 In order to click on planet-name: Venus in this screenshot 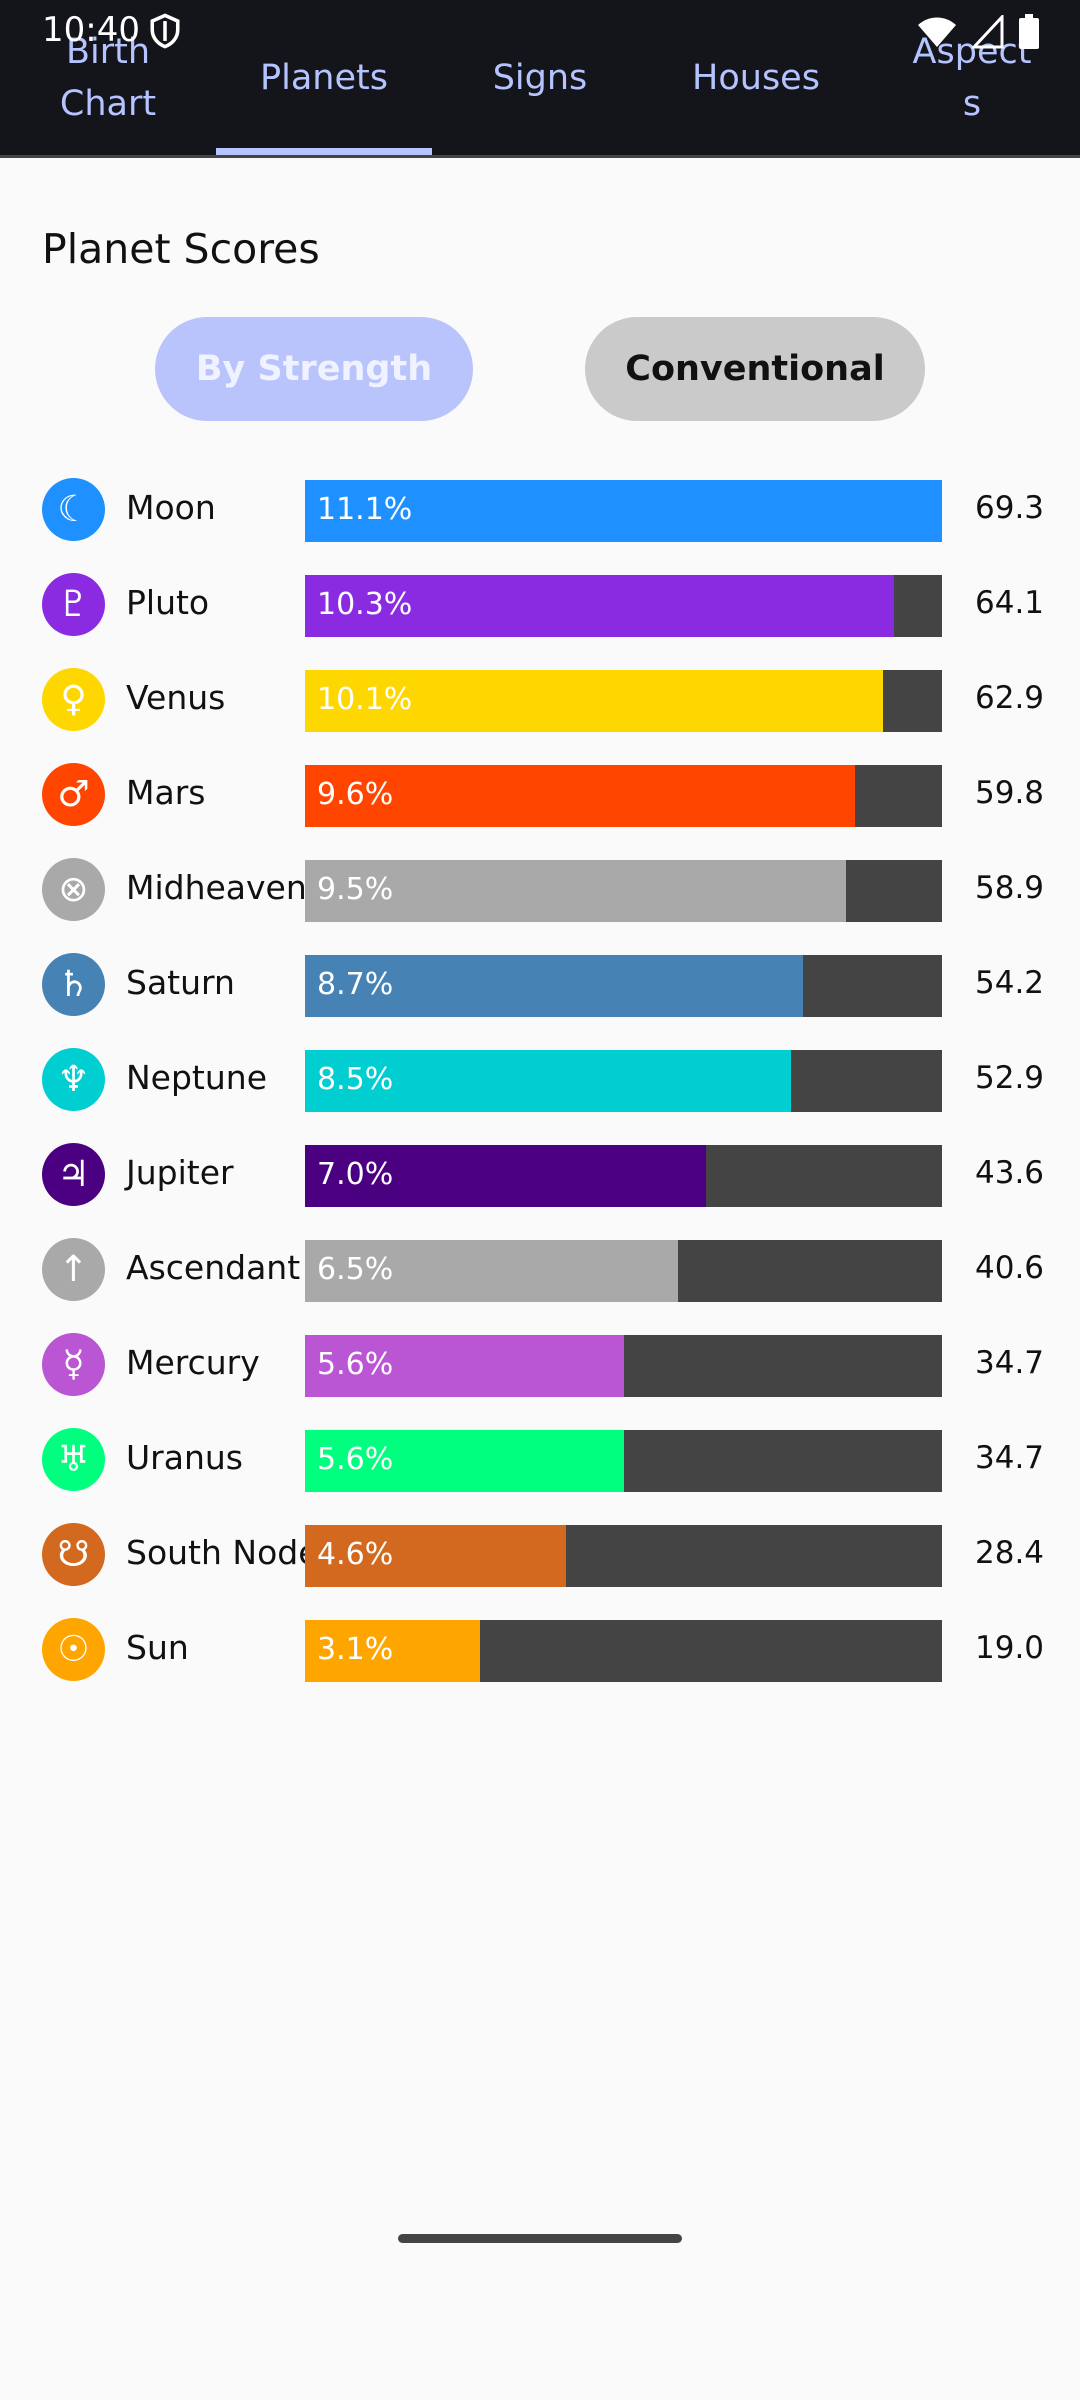, I will do `click(176, 697)`.